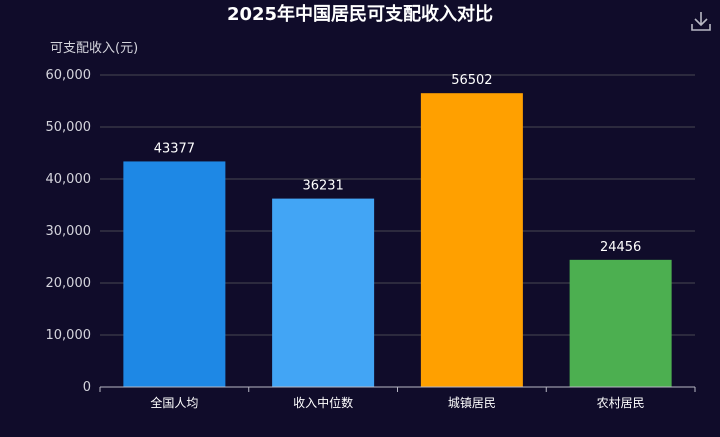 This screenshot has width=720, height=437. I want to click on y-tick-label: 60,000, so click(69, 75).